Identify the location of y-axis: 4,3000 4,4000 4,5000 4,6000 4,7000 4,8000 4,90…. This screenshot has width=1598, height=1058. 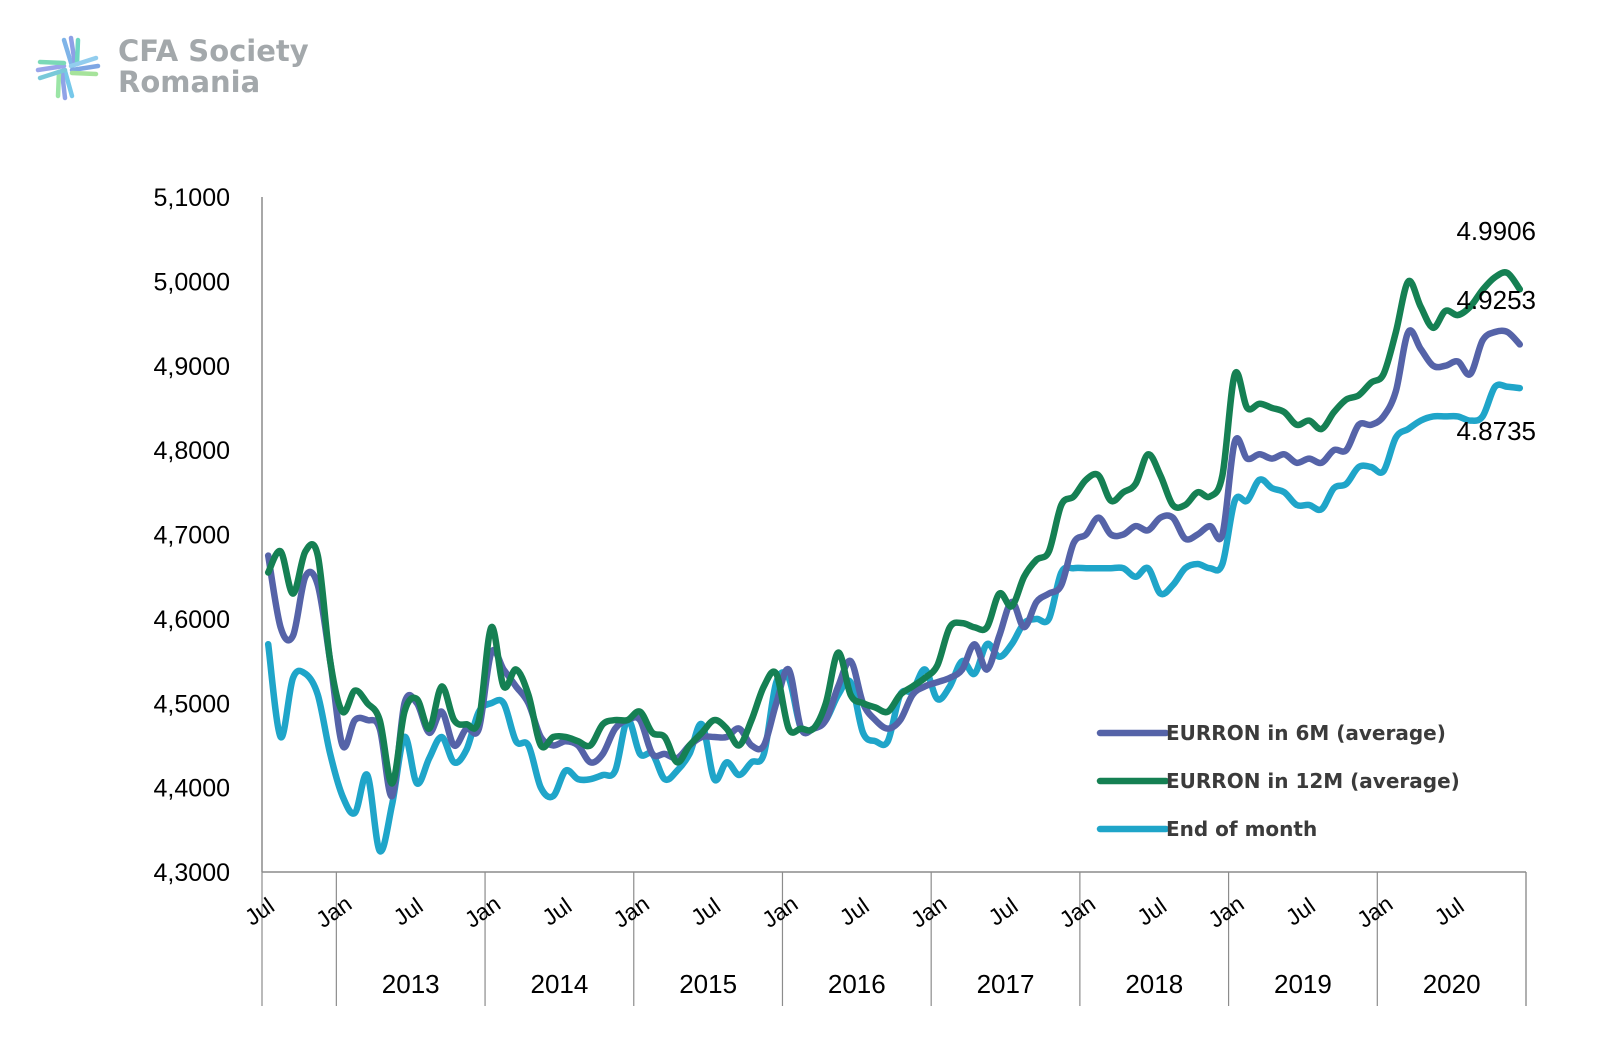
(208, 535).